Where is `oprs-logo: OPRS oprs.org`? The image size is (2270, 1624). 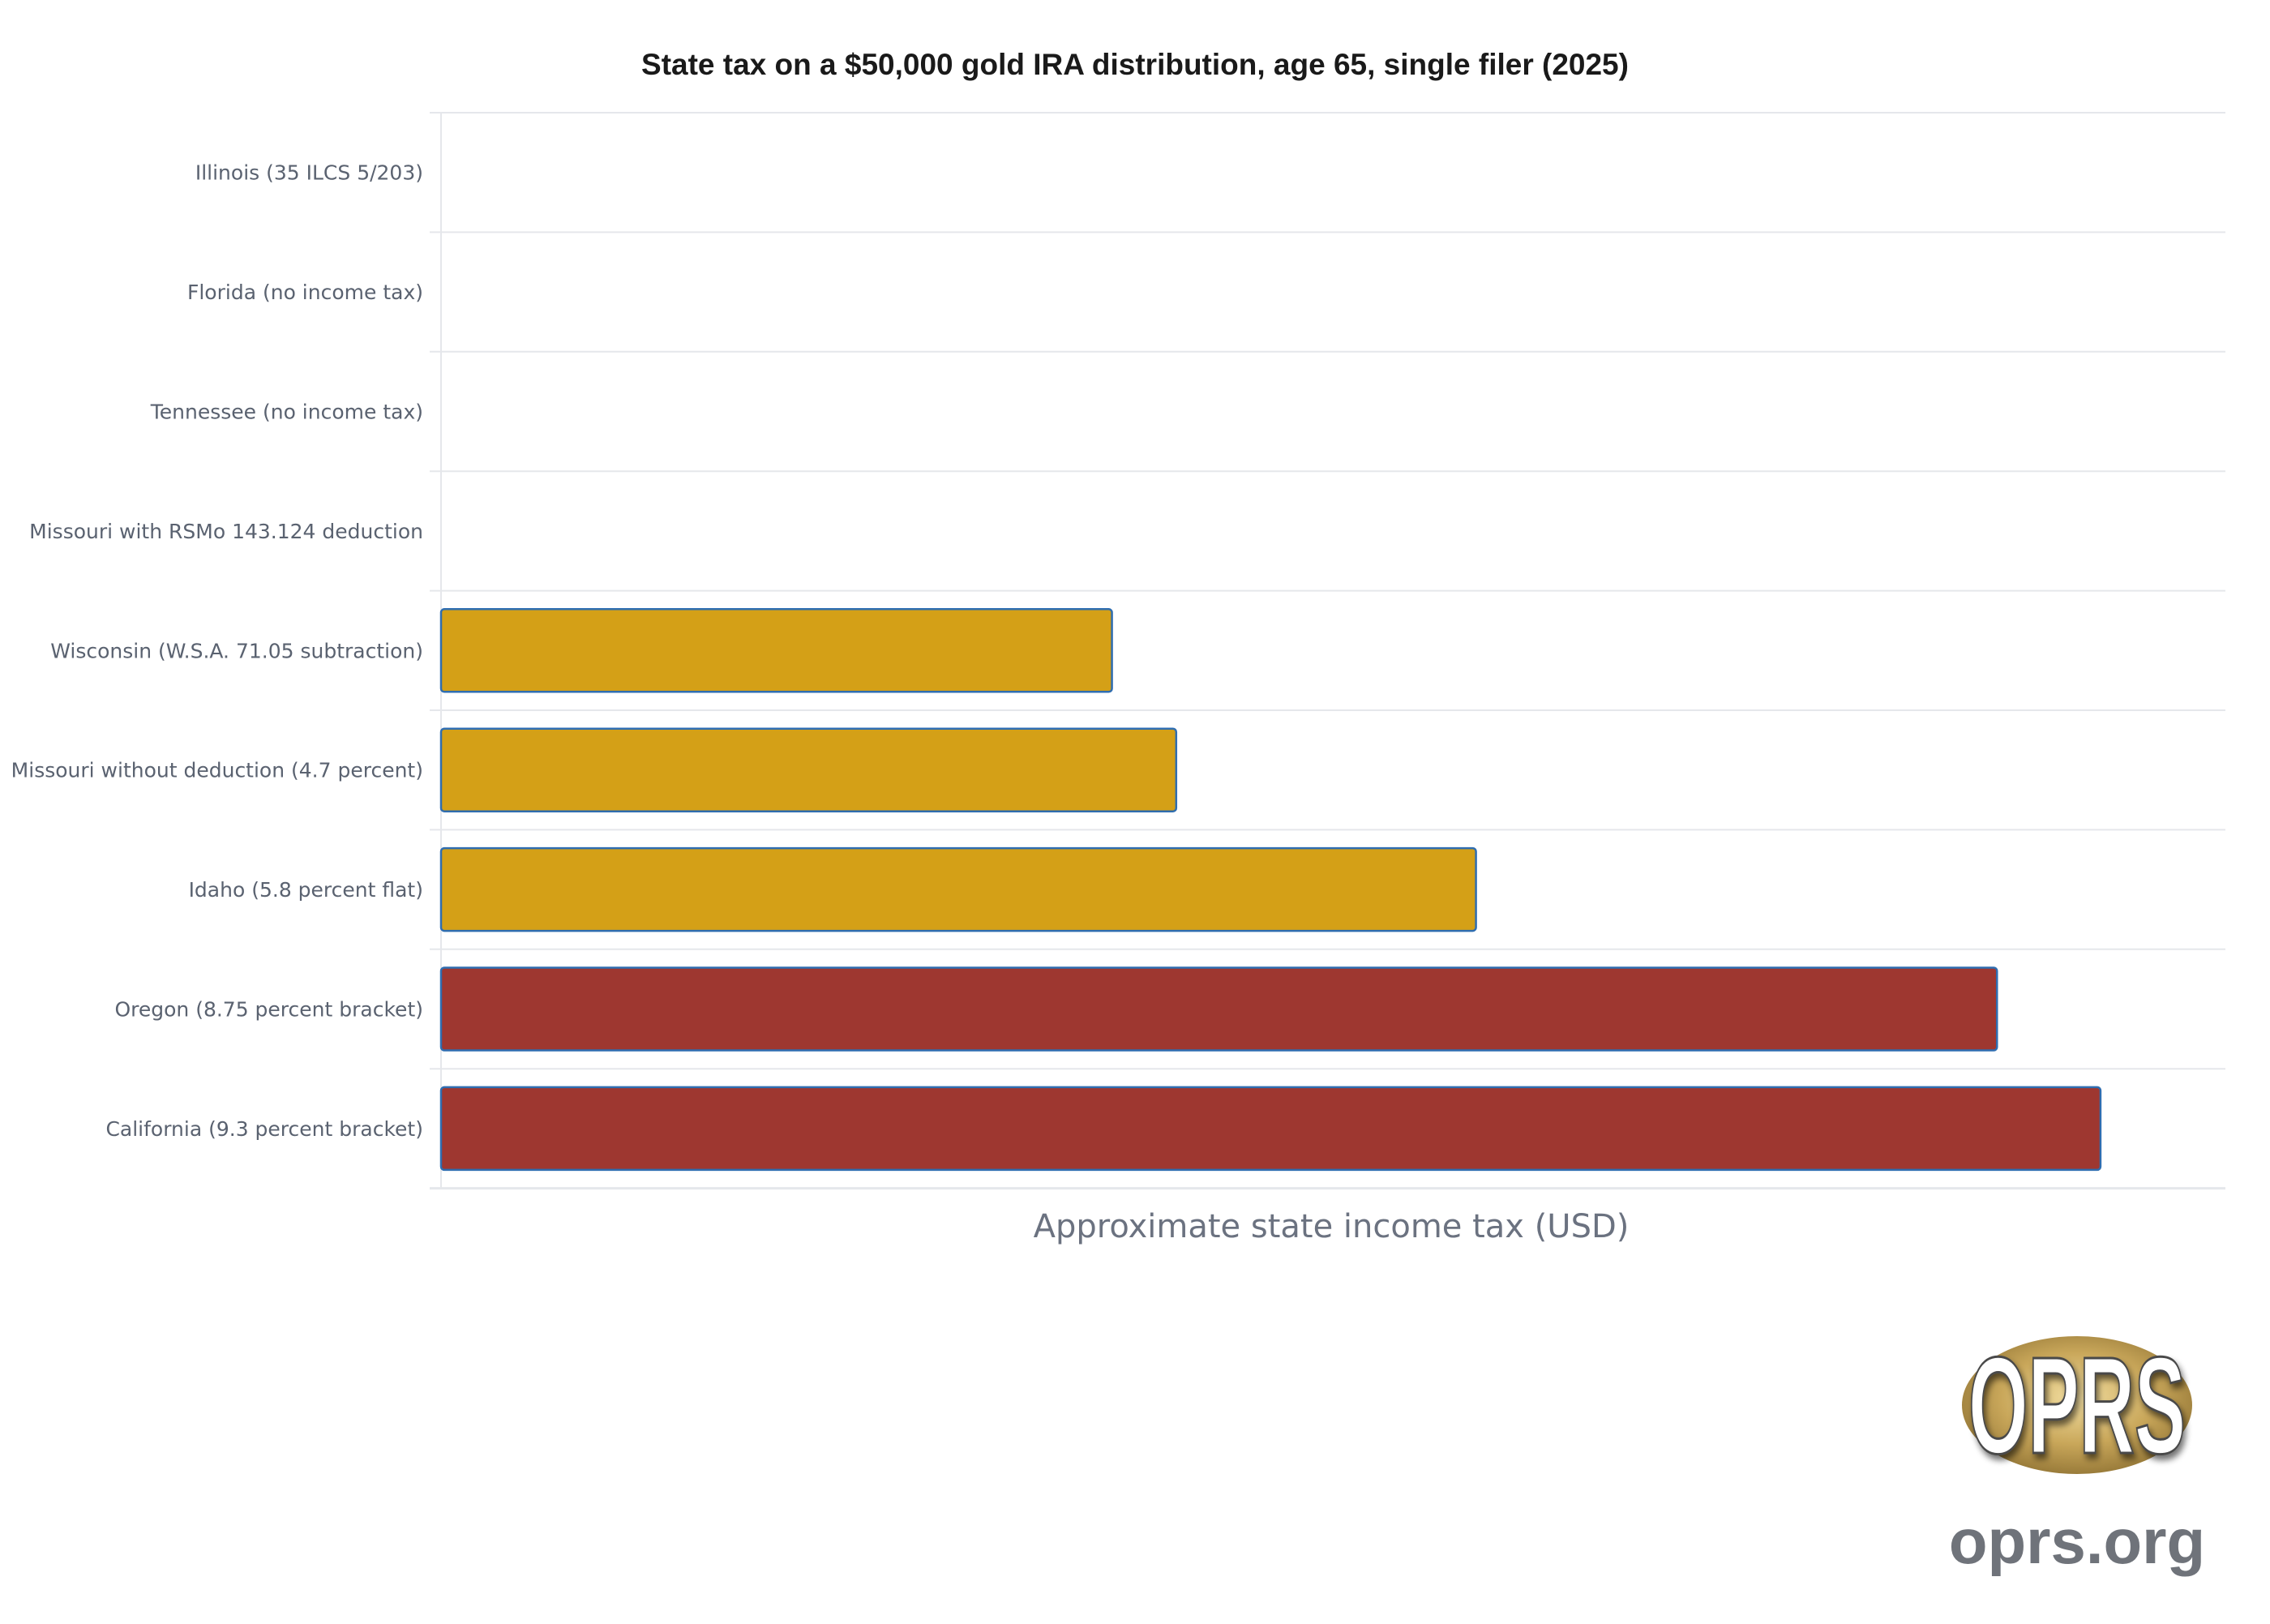
oprs-logo: OPRS oprs.org is located at coordinates (2077, 1453).